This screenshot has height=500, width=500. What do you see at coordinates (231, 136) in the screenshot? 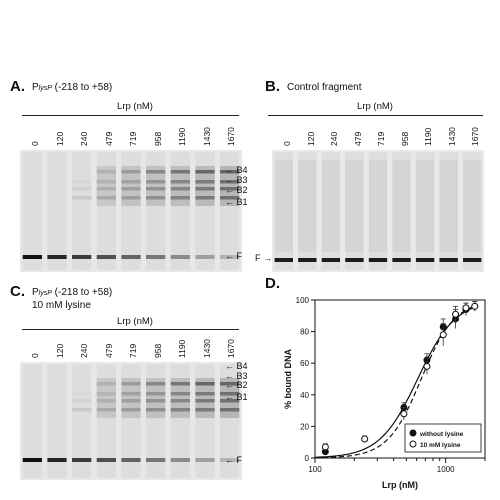
I see `panel-a-lane-label: 1670` at bounding box center [231, 136].